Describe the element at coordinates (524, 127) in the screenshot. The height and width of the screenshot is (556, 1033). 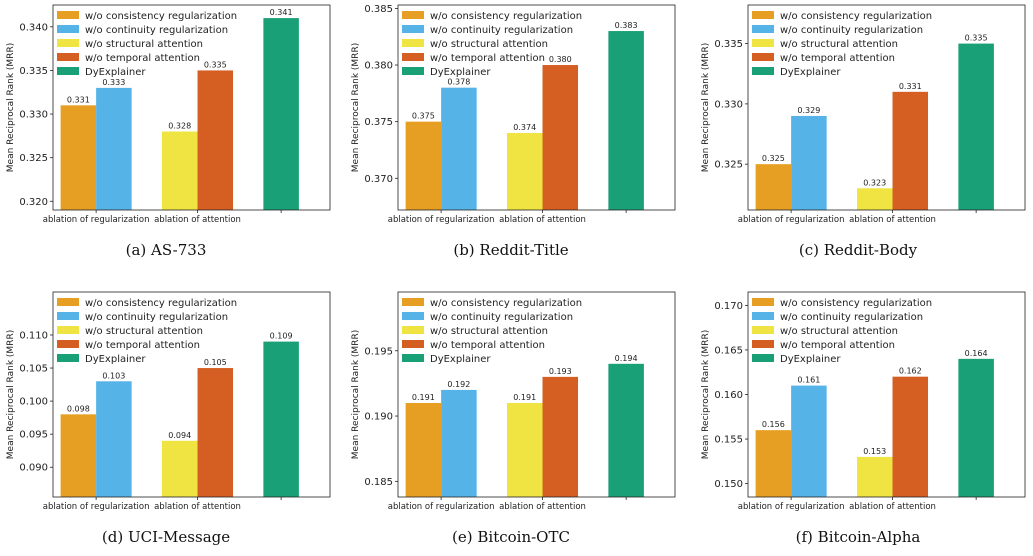
I see `bar-value-label-b-3: 0.374` at that location.